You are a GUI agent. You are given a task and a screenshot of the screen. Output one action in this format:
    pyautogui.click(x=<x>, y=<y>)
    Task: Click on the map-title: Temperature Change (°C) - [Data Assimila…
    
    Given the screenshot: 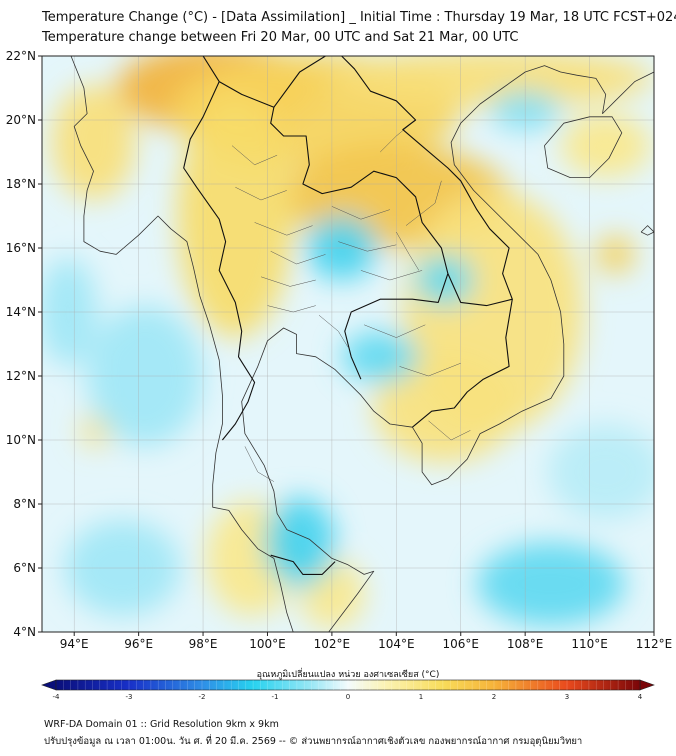 What is the action you would take?
    pyautogui.click(x=359, y=17)
    